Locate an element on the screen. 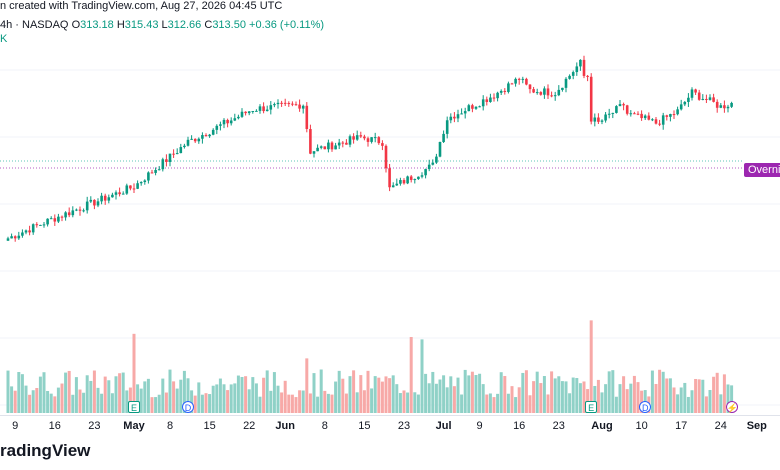 This screenshot has width=780, height=470. open-value: 313.18 is located at coordinates (97, 25).